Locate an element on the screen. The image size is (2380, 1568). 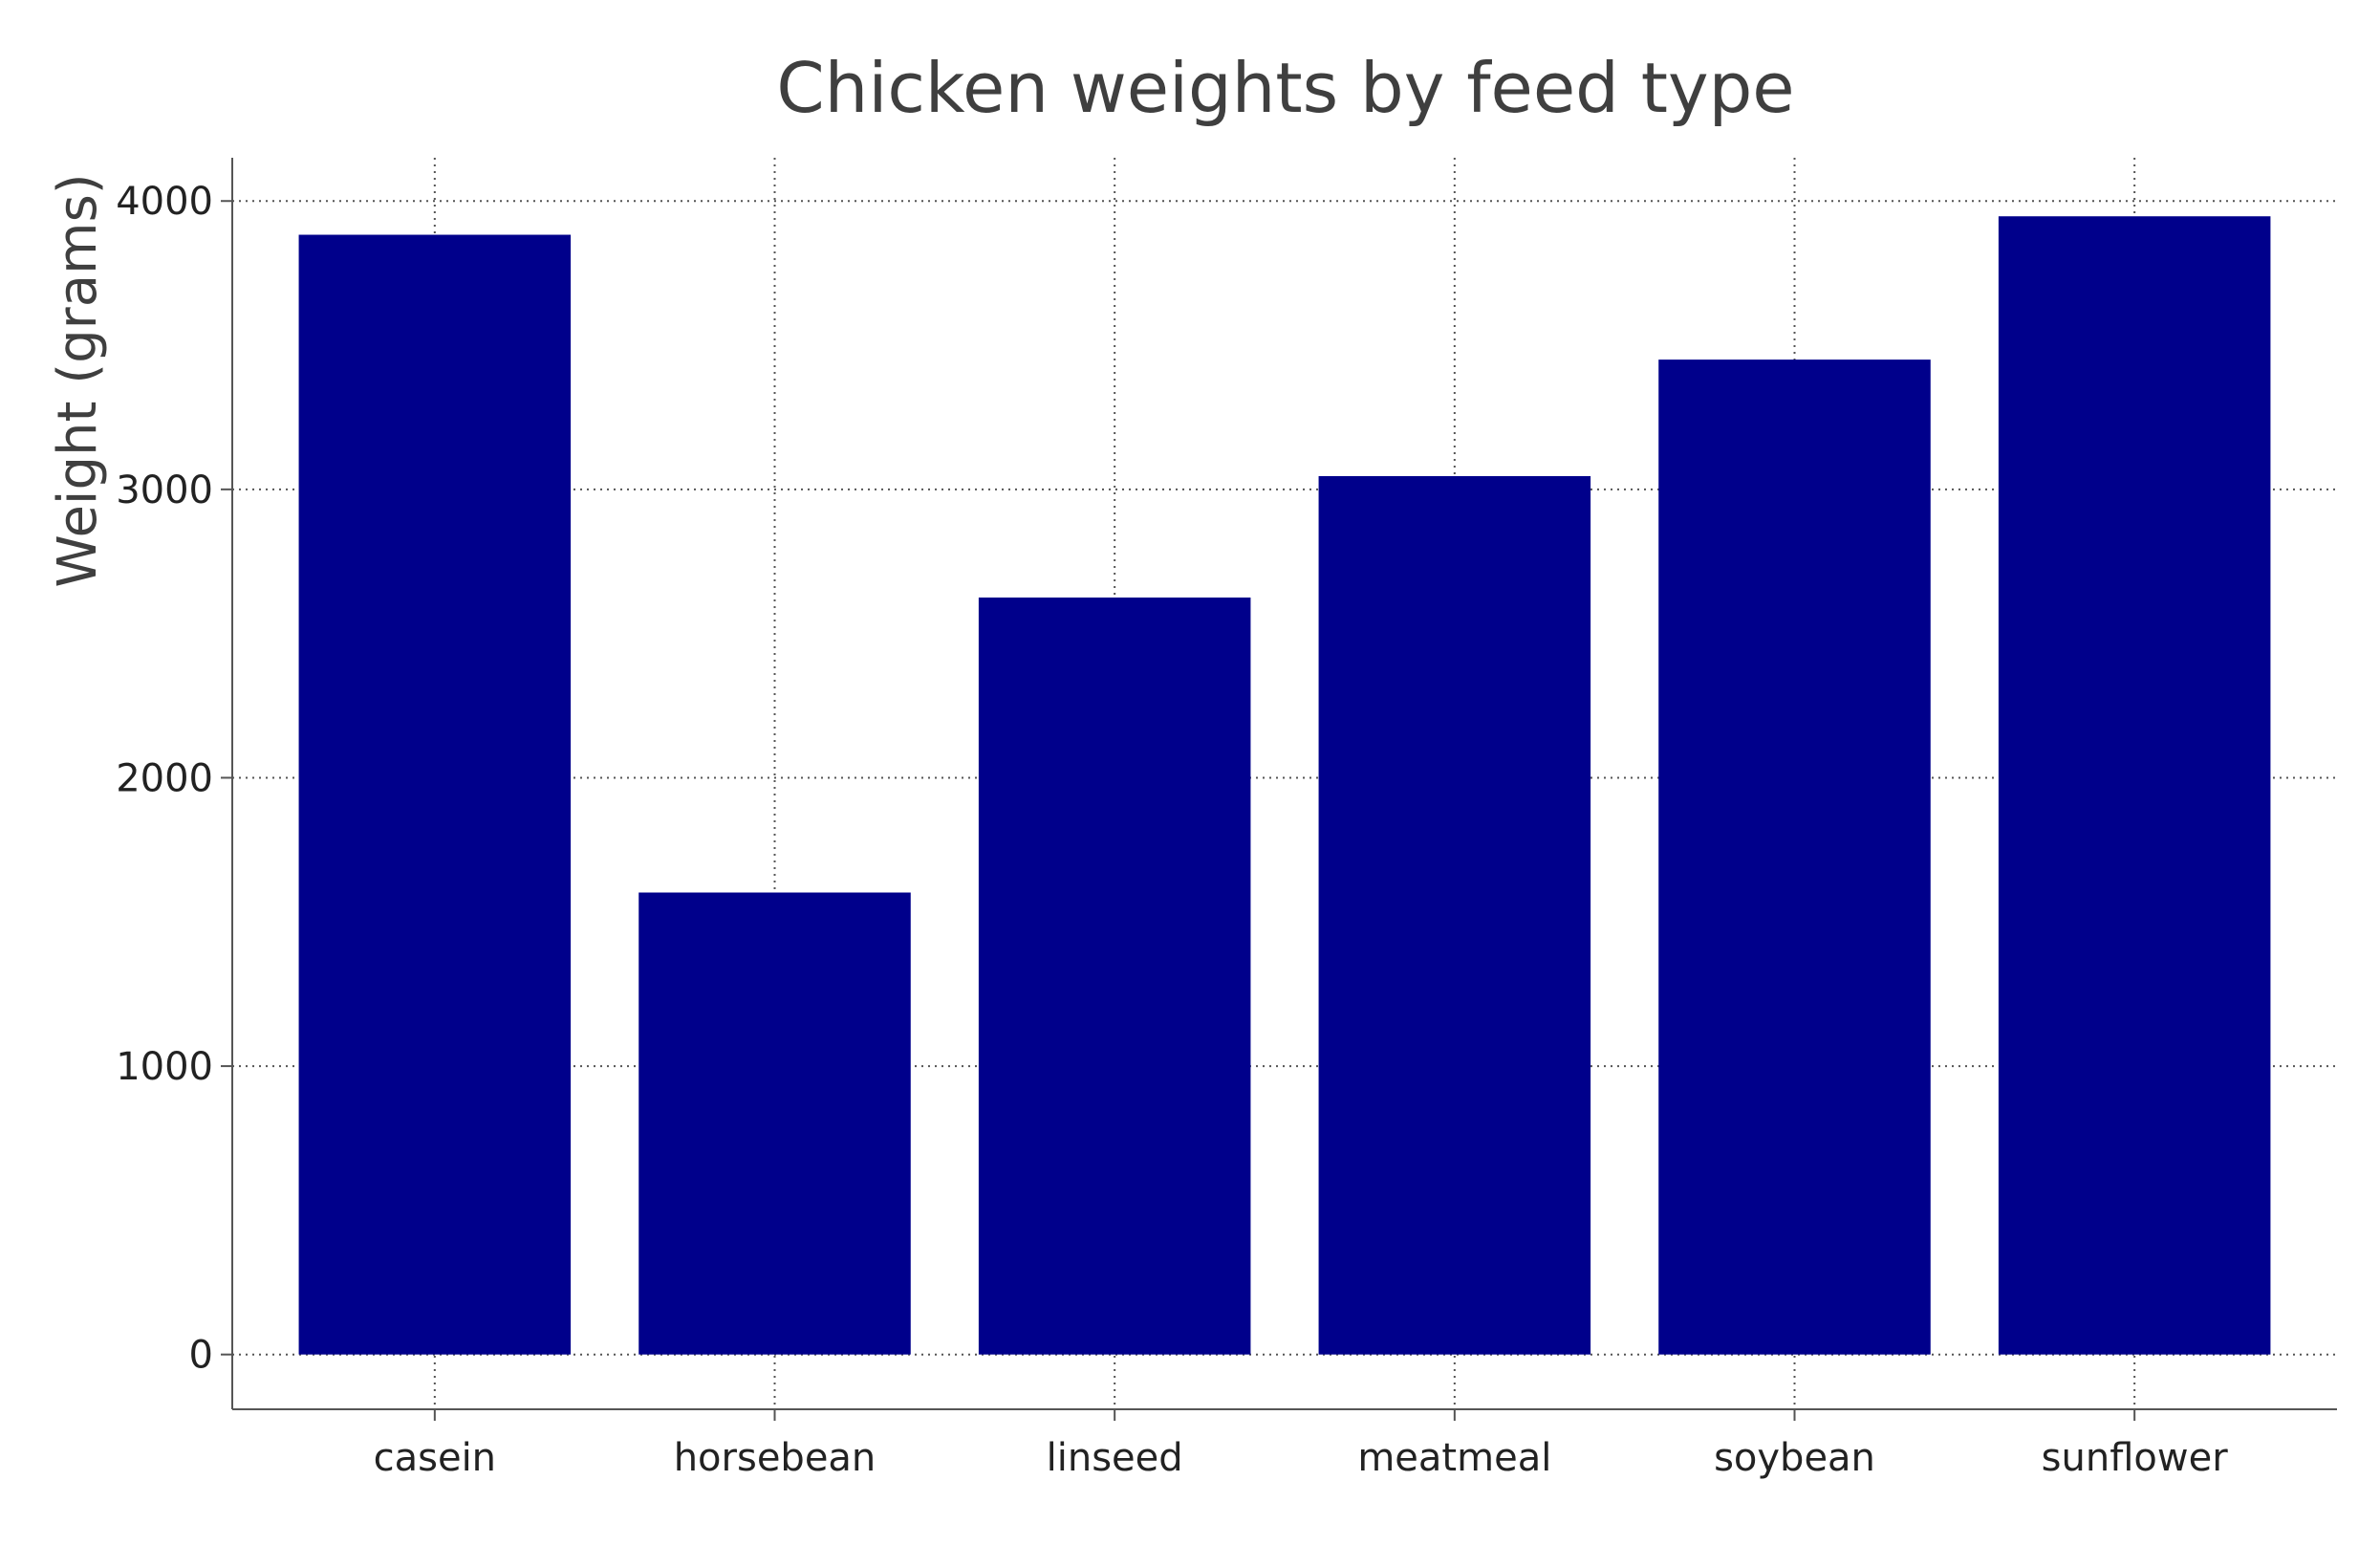
x-tick-label: sunflower is located at coordinates (2136, 1458).